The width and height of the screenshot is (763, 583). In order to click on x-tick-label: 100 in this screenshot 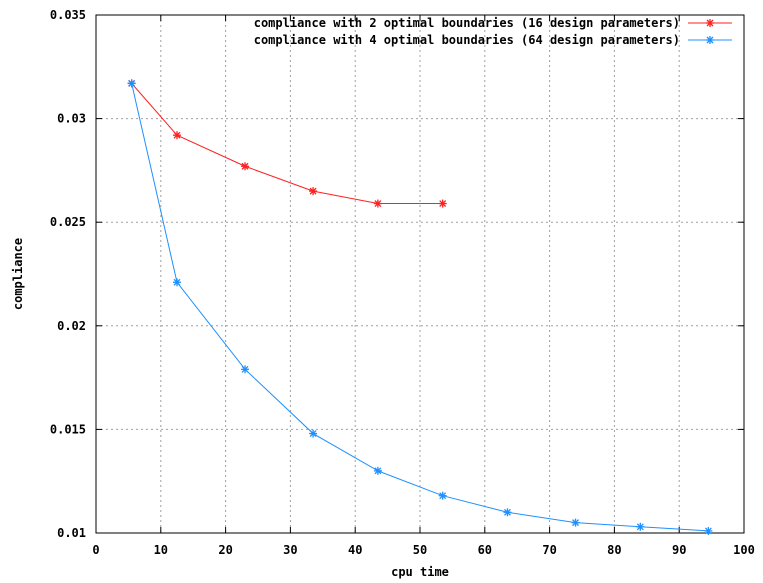, I will do `click(744, 550)`.